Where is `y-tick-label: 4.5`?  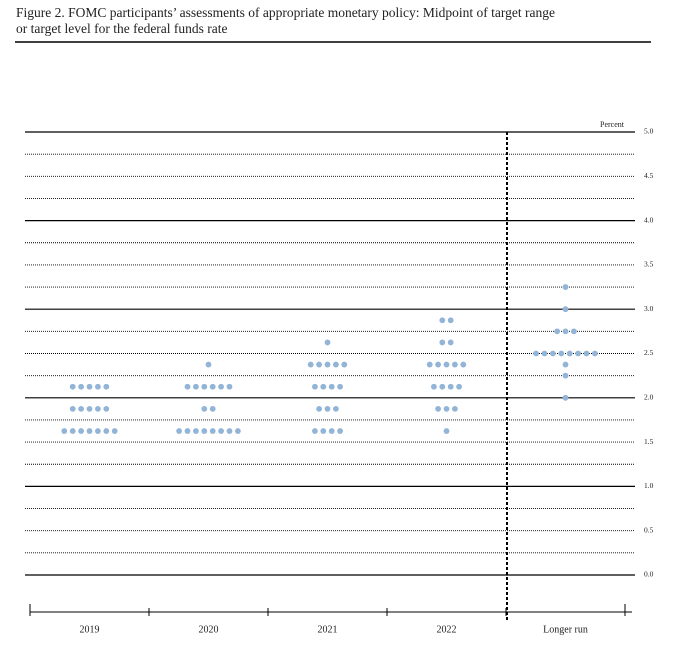
y-tick-label: 4.5 is located at coordinates (649, 175).